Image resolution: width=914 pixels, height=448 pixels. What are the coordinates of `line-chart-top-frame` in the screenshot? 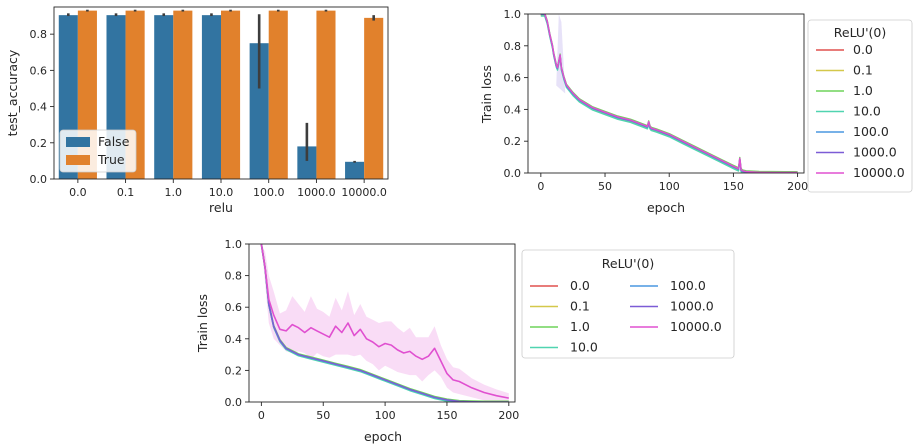 It's located at (666, 93).